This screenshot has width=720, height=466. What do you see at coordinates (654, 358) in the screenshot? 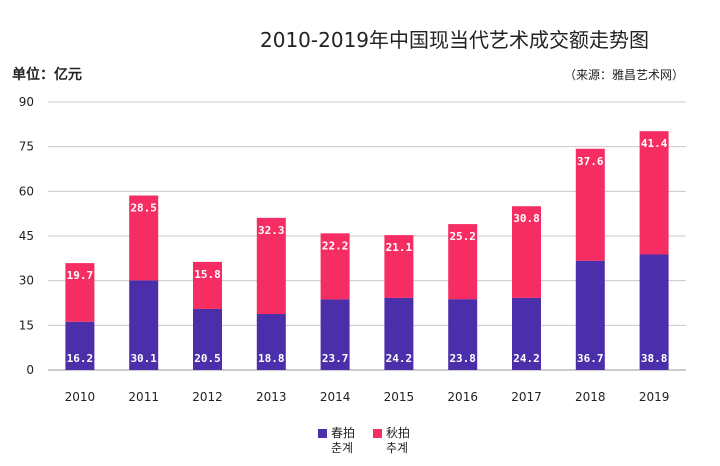
I see `data-label-spring: 38.8` at bounding box center [654, 358].